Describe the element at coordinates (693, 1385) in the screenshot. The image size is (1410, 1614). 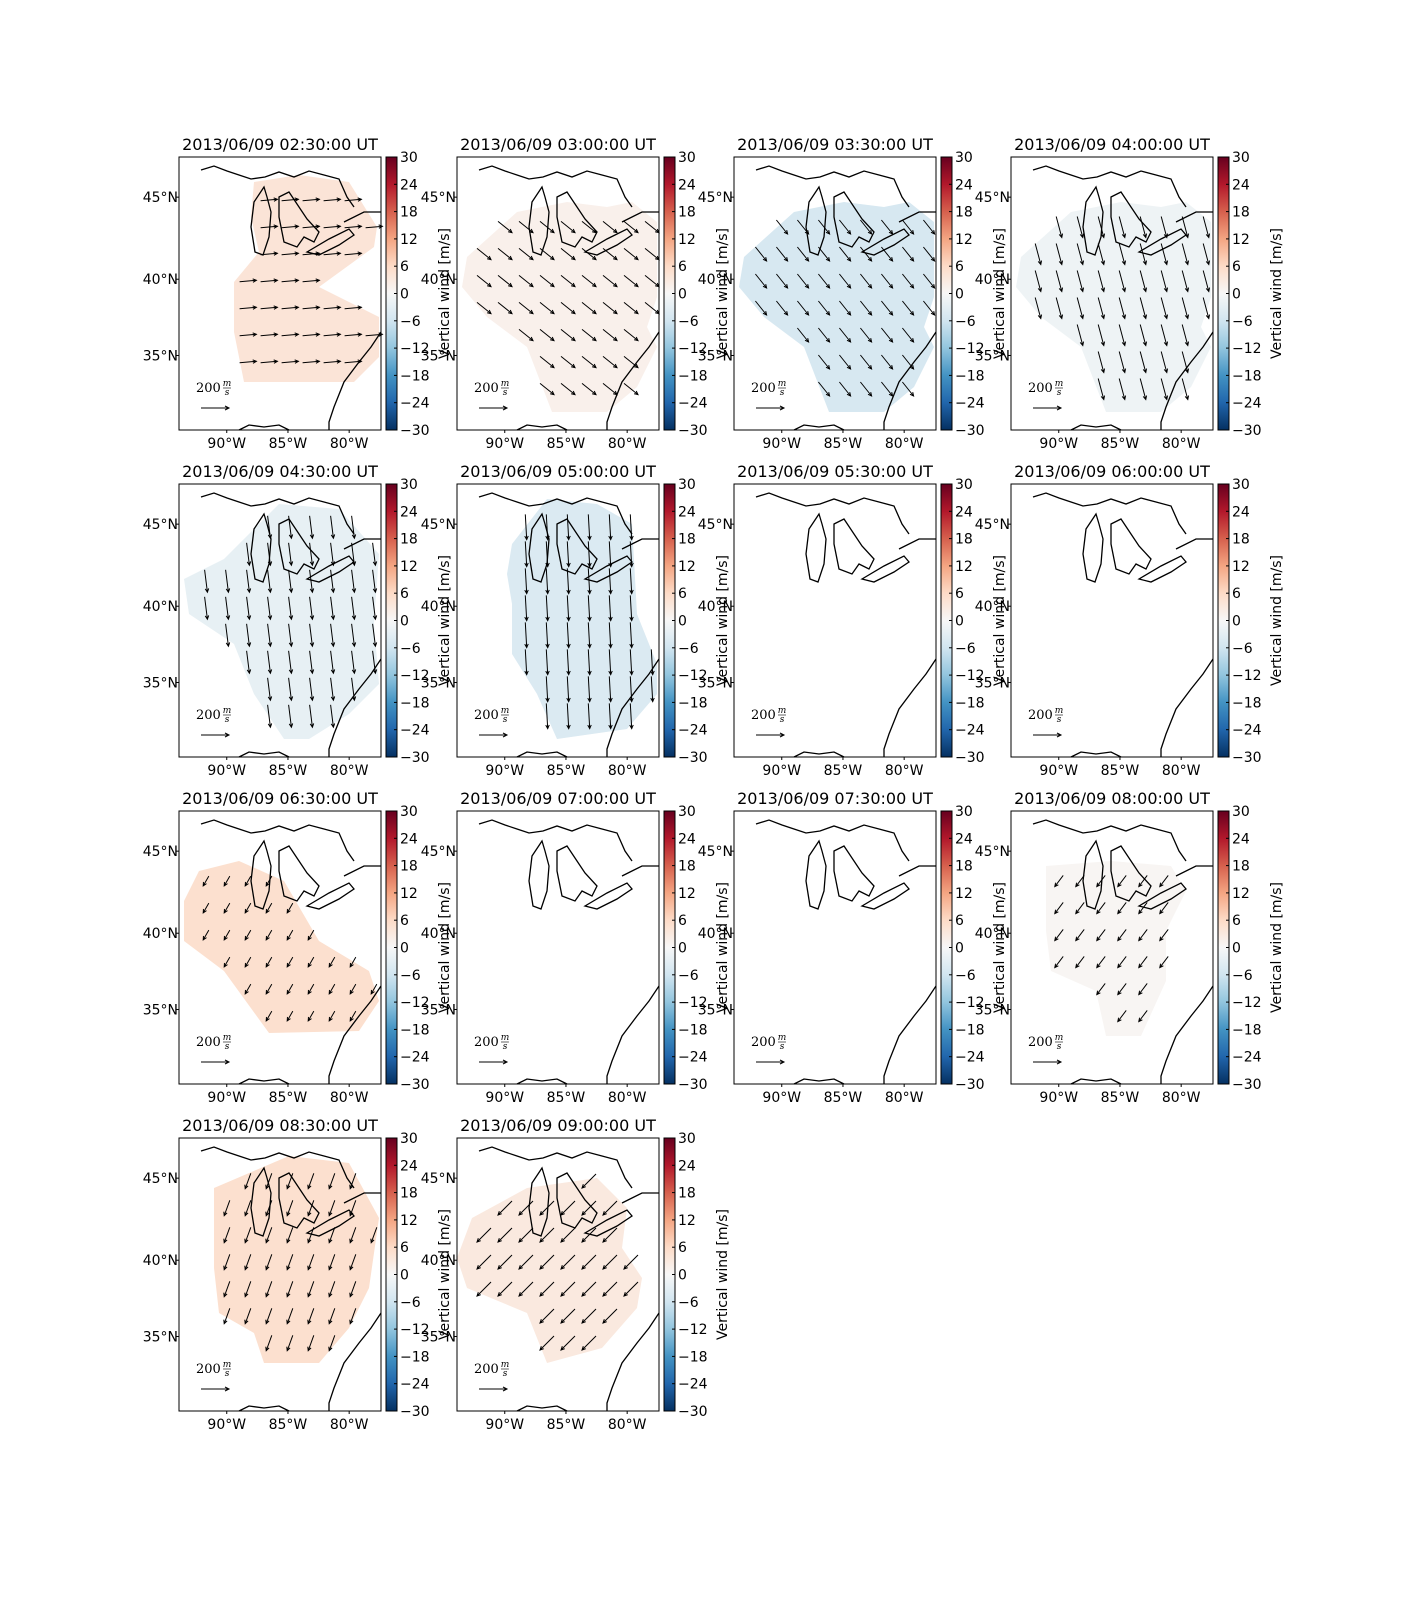
I see `colorbar-tick-label: −24` at that location.